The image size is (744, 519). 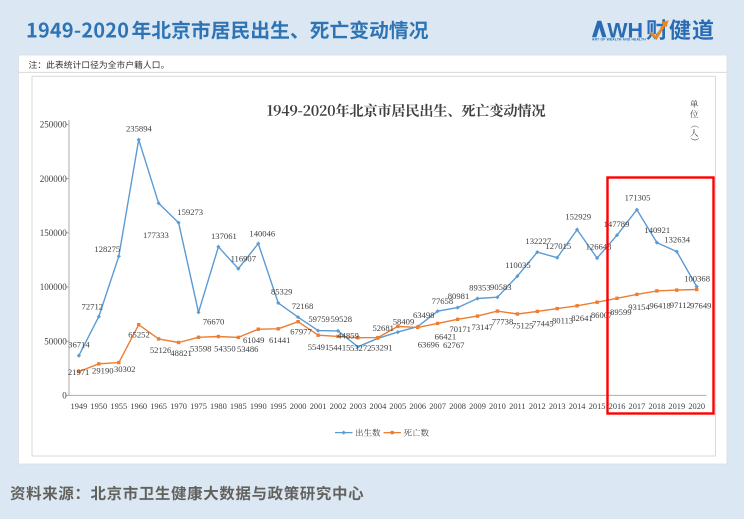 I want to click on svg-text: 2001, so click(x=318, y=406).